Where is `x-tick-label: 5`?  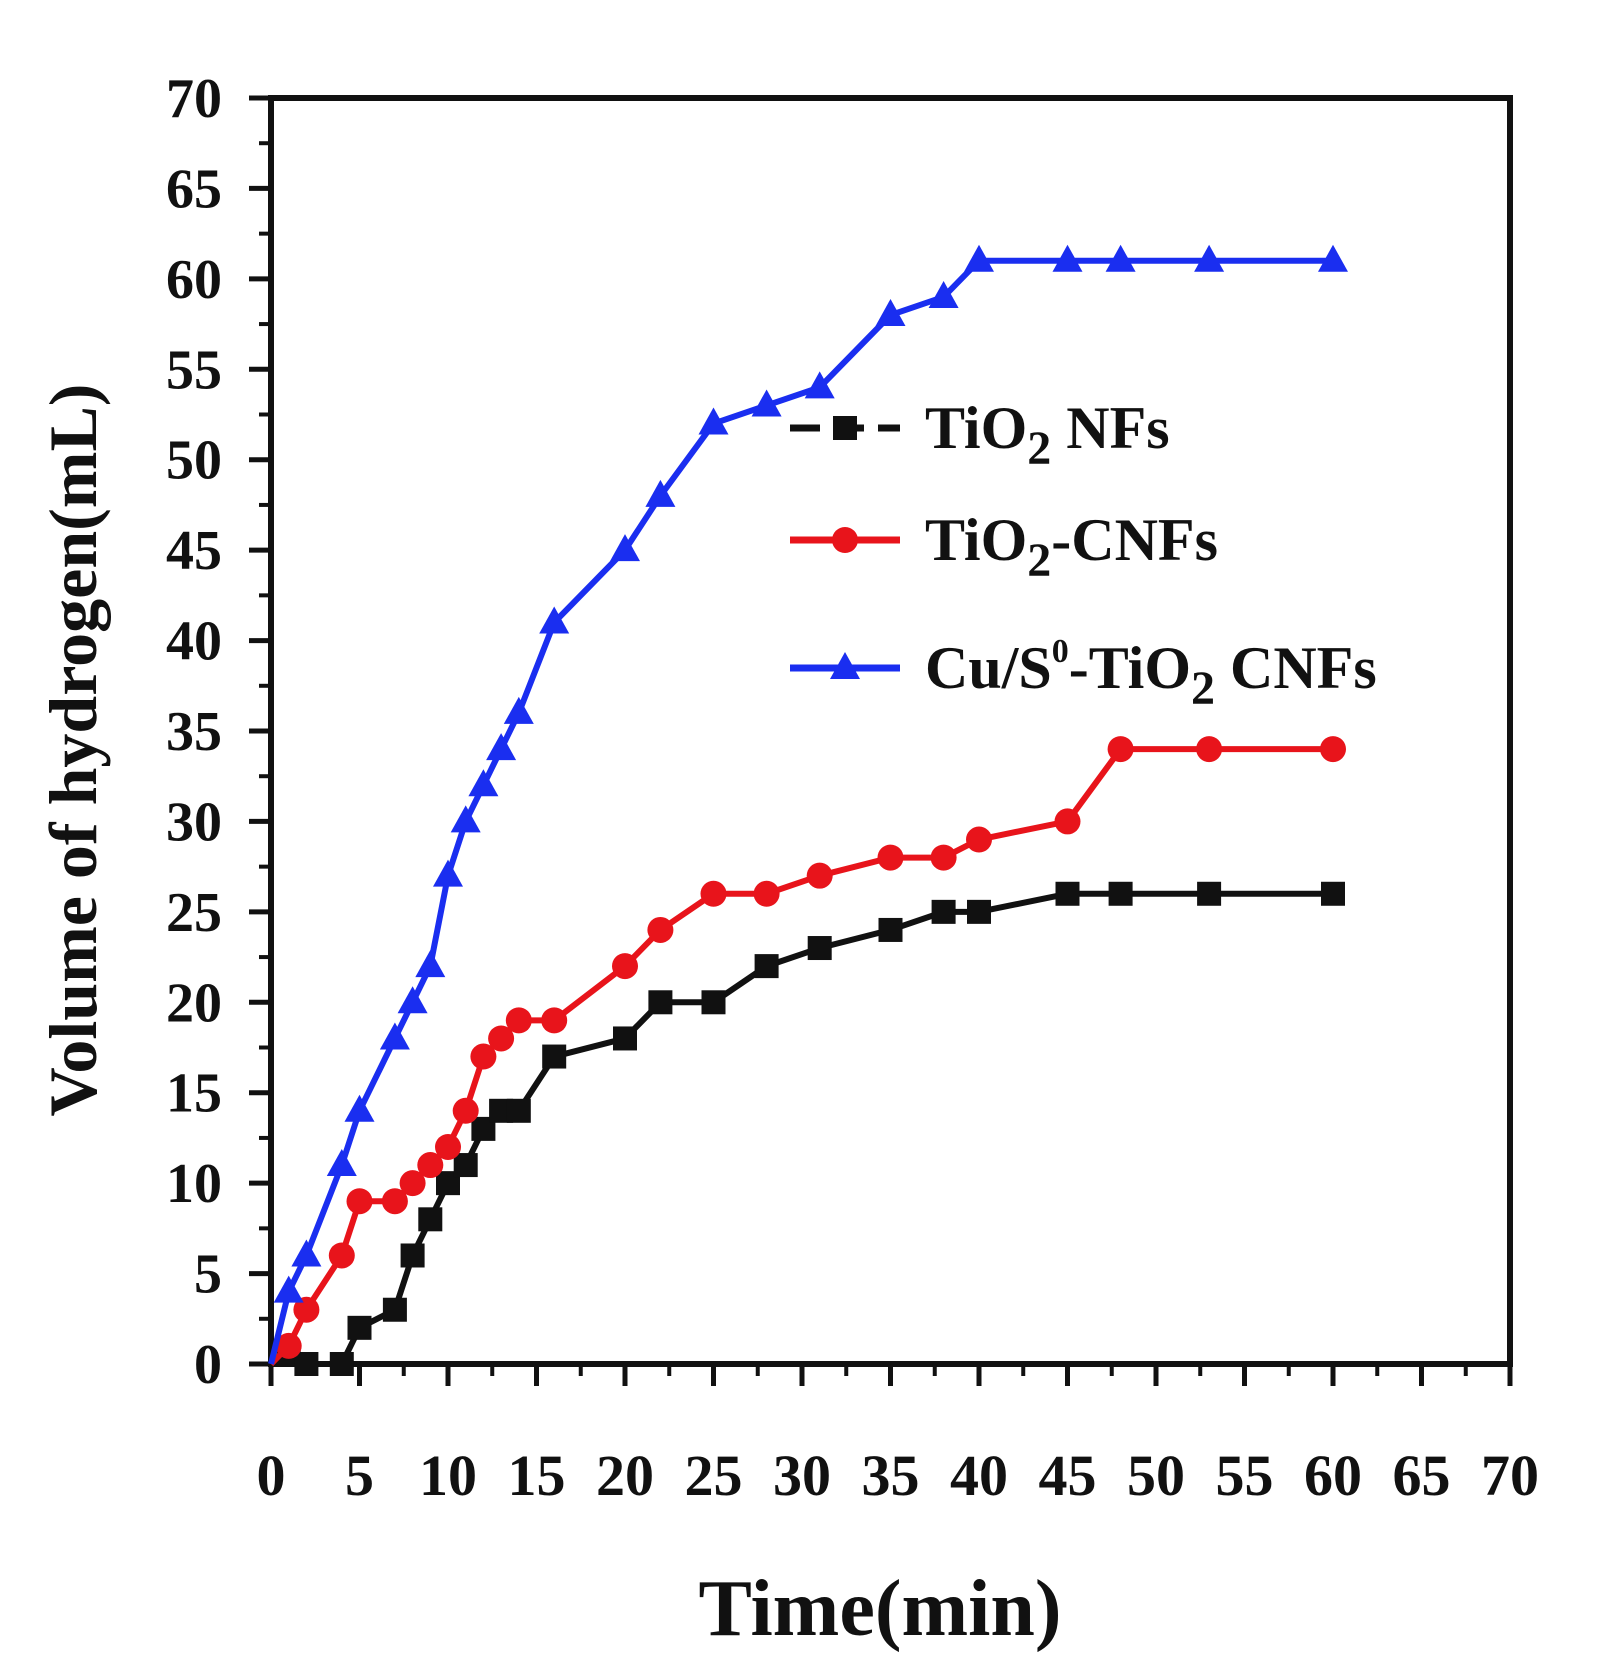
x-tick-label: 5 is located at coordinates (359, 1475).